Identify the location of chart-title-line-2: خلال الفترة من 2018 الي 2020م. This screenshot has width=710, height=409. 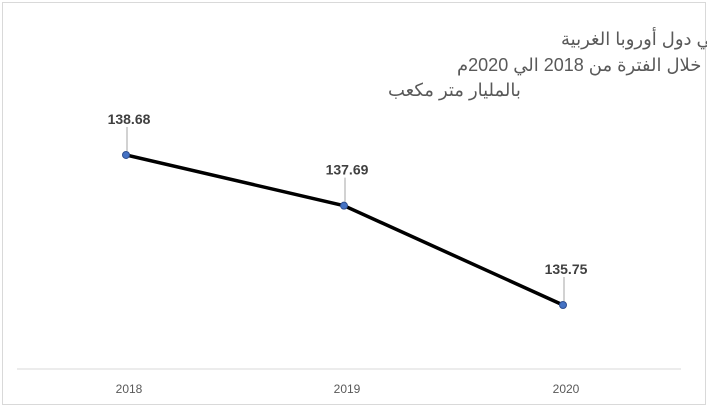
(579, 65).